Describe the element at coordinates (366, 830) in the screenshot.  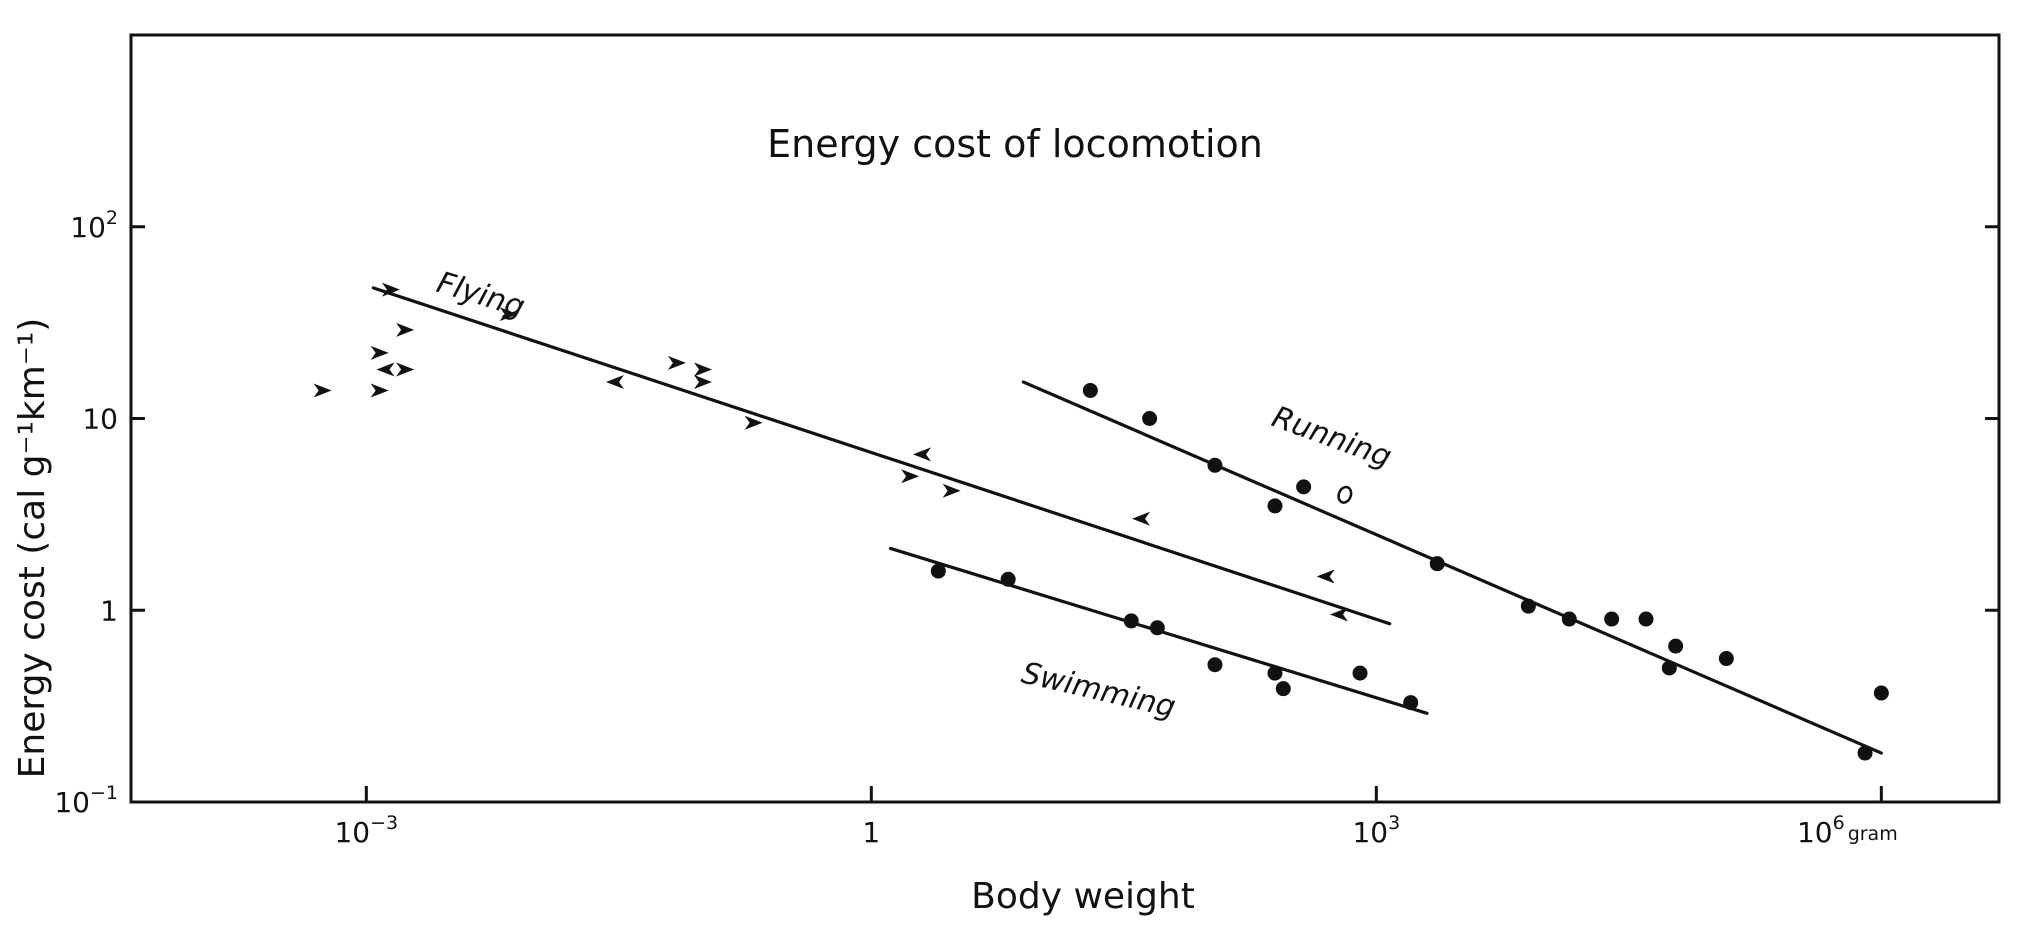
I see `x-tick-label: 10⁻³` at that location.